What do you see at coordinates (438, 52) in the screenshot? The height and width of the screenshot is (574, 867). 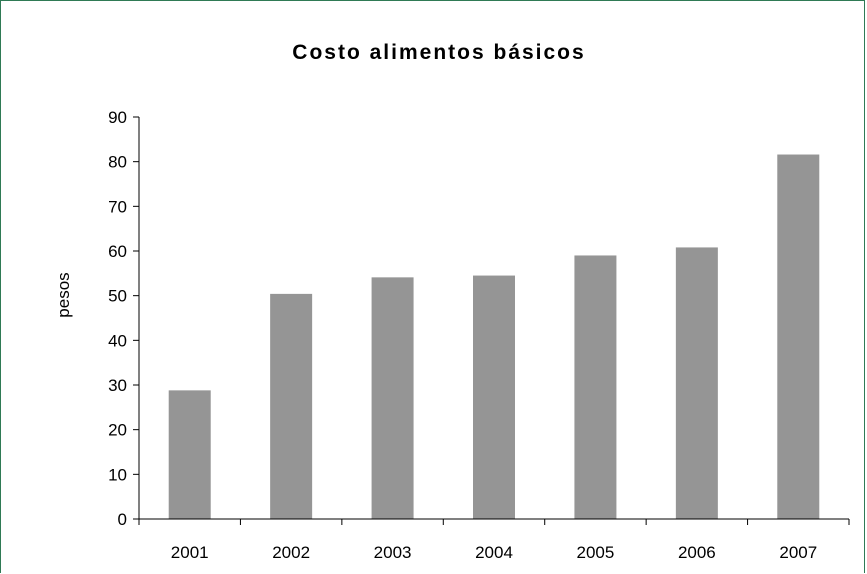 I see `chart-title: Costo alimentos básicos` at bounding box center [438, 52].